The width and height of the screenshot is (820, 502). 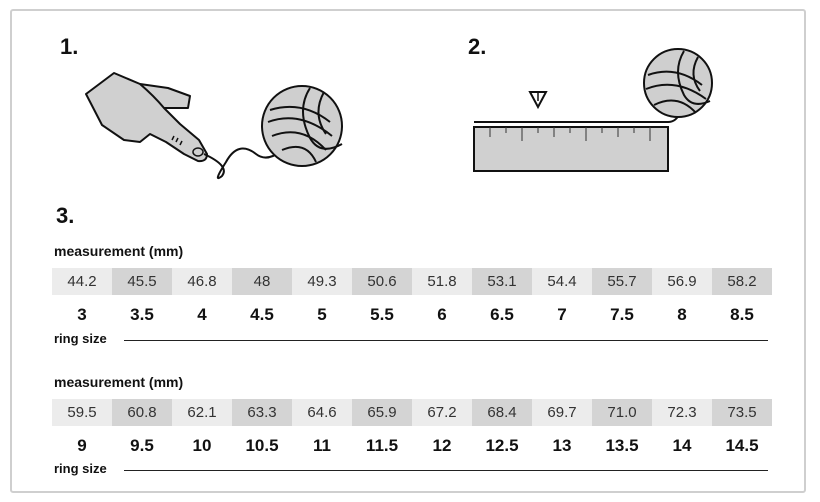 I want to click on ring-size-cell: 5, so click(x=322, y=314).